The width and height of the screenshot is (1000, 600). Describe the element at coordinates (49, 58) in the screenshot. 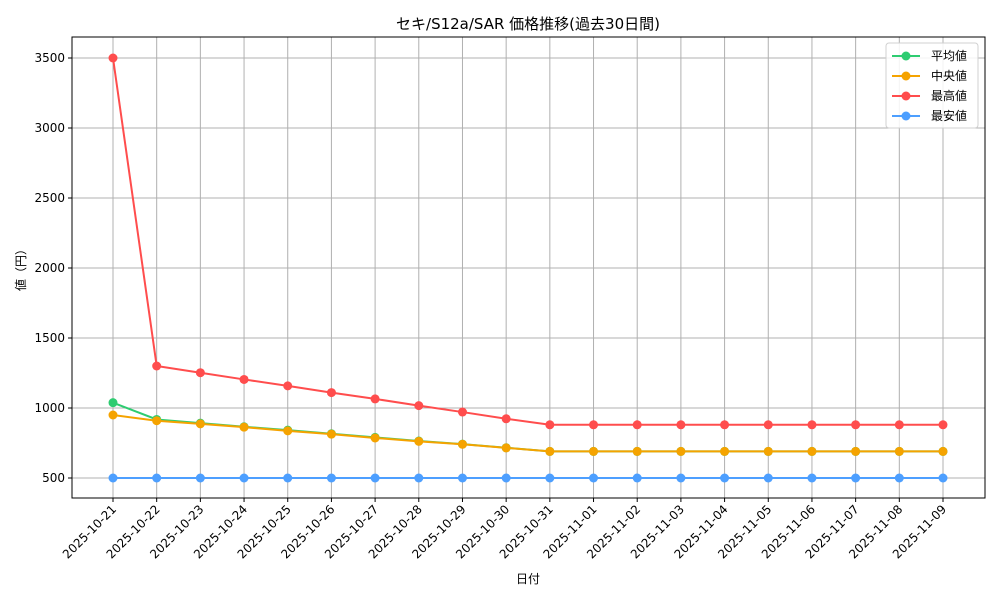

I see `y-tick-label: 3500` at that location.